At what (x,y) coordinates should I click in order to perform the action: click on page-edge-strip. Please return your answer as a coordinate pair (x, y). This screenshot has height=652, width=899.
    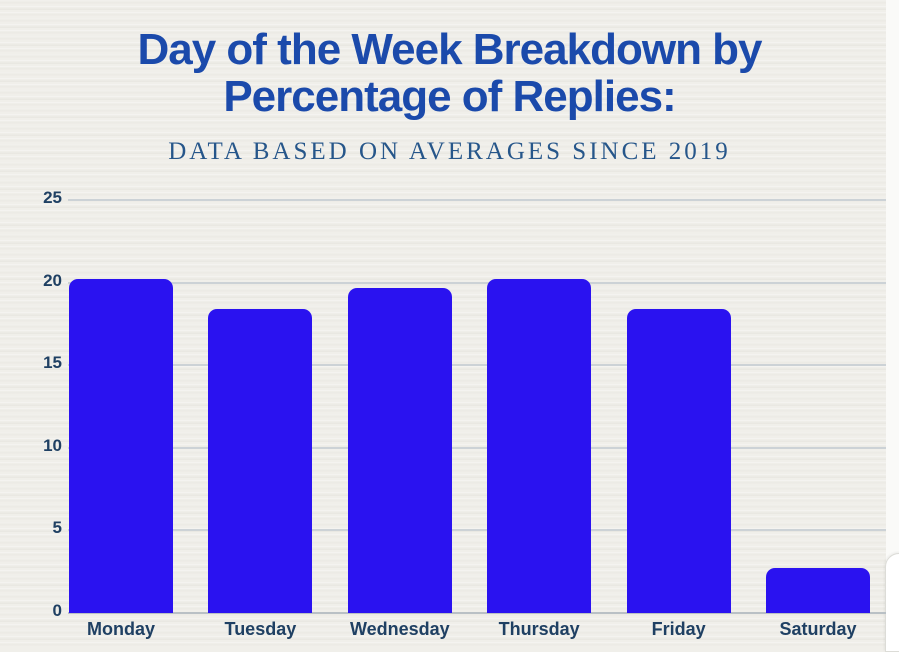
    Looking at the image, I should click on (892, 324).